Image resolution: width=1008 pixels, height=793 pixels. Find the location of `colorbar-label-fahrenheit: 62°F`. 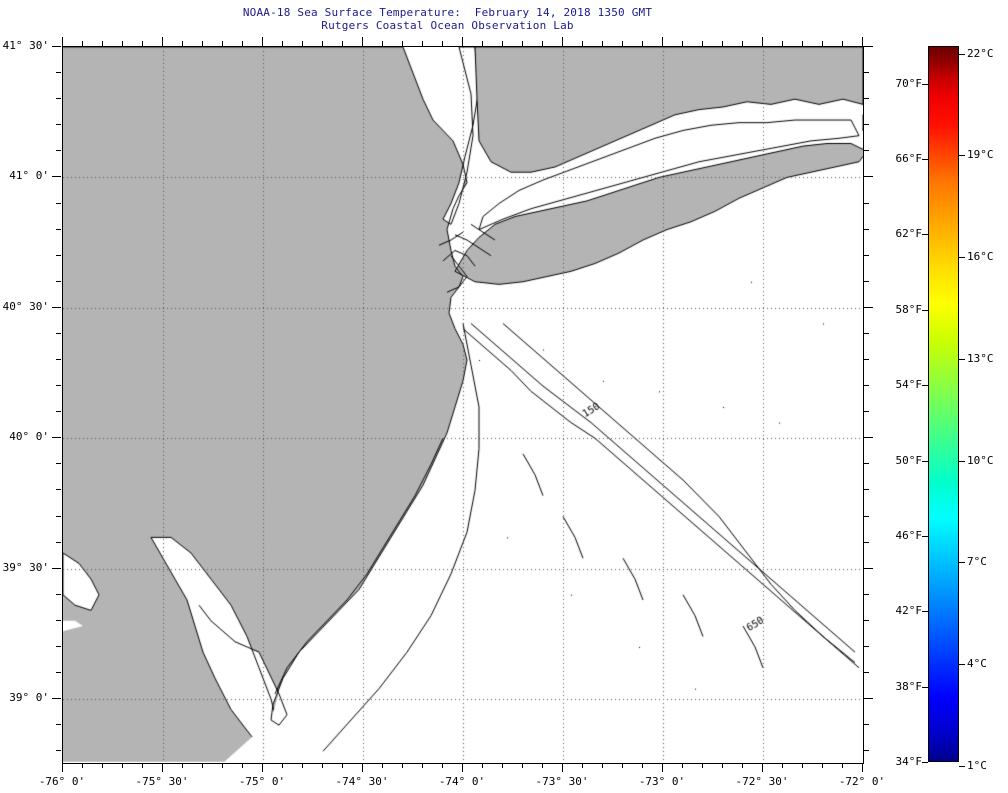

colorbar-label-fahrenheit: 62°F is located at coordinates (909, 234).